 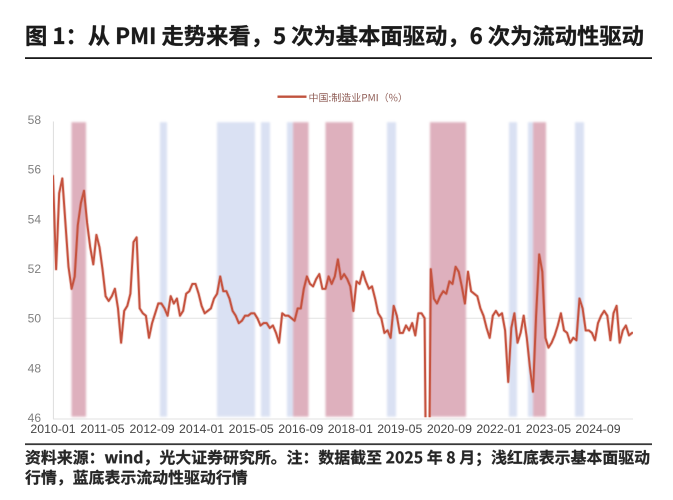 What do you see at coordinates (597, 429) in the screenshot?
I see `svg-text: 2024-09` at bounding box center [597, 429].